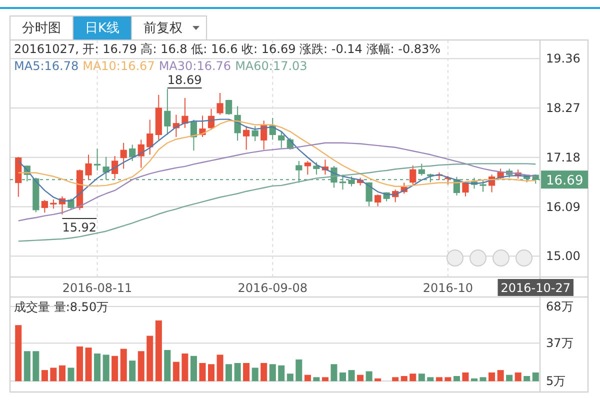 The image size is (600, 408). Describe the element at coordinates (271, 66) in the screenshot. I see `text: MA60:17.03` at that location.